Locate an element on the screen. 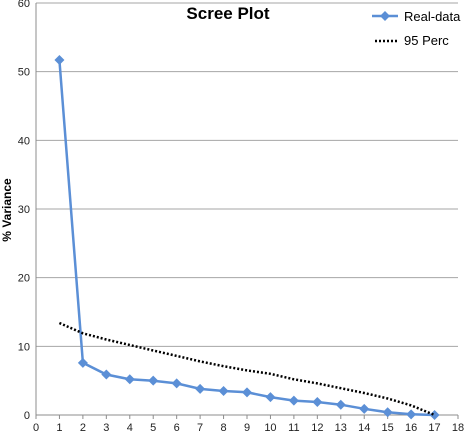 The width and height of the screenshot is (474, 432). chart-title: Scree Plot is located at coordinates (227, 13).